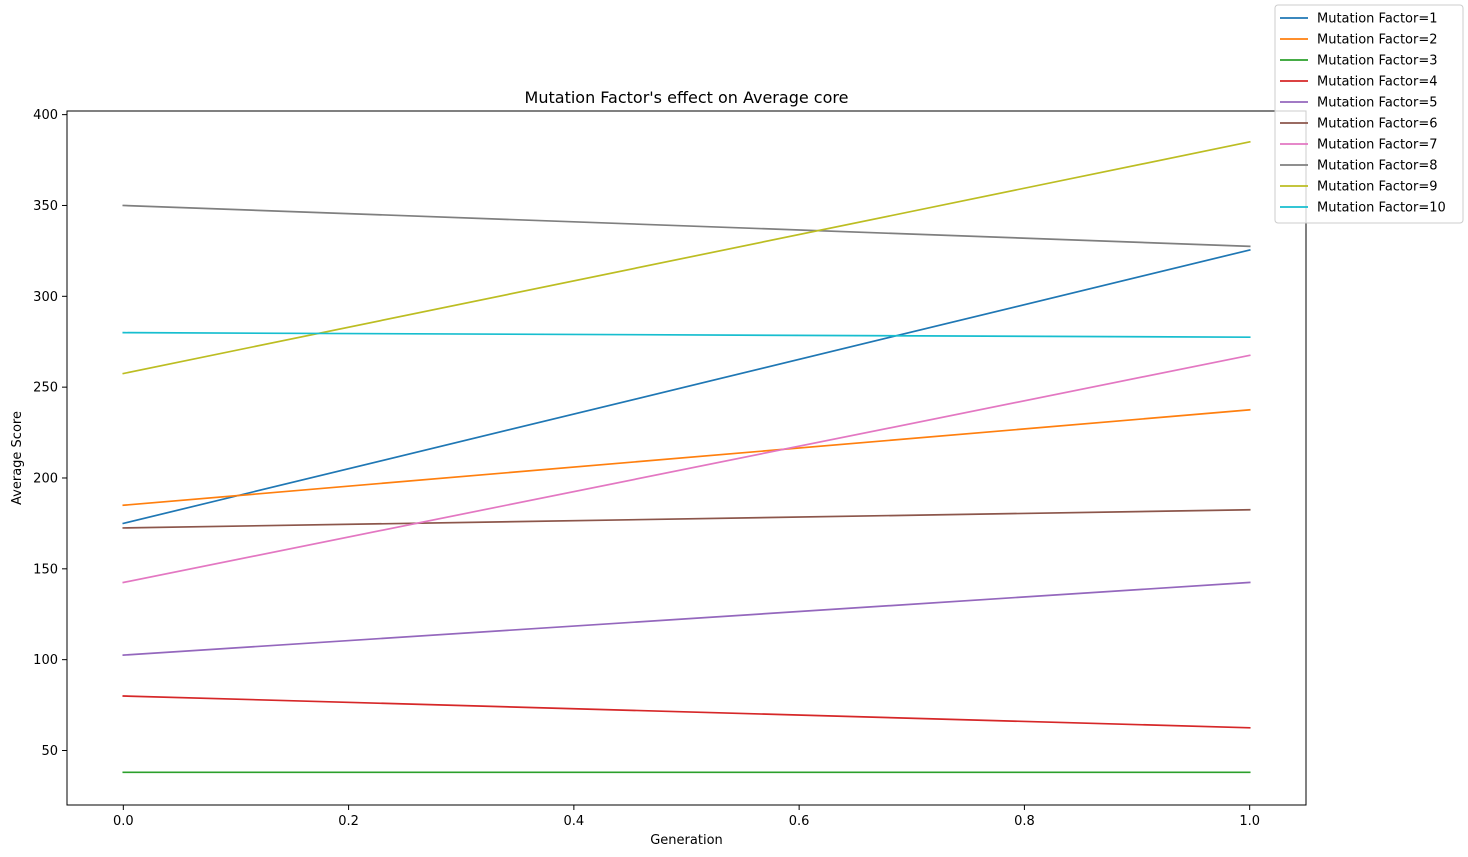 This screenshot has width=1468, height=857. I want to click on legend-label: Mutation Factor=7, so click(1377, 145).